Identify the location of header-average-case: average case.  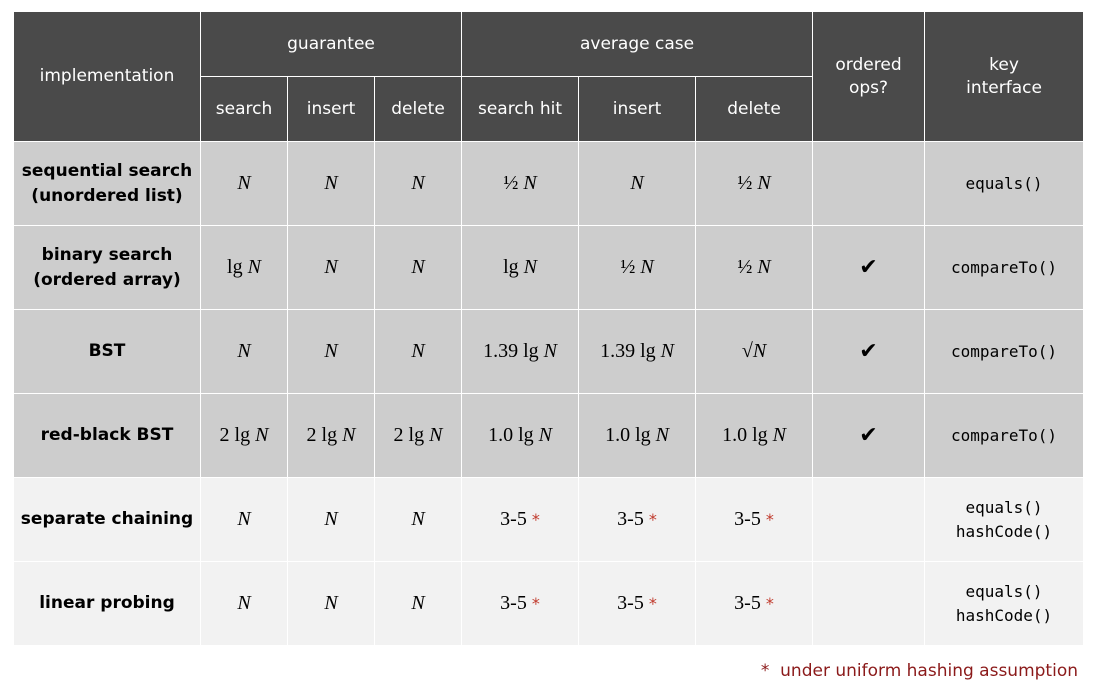
(637, 44).